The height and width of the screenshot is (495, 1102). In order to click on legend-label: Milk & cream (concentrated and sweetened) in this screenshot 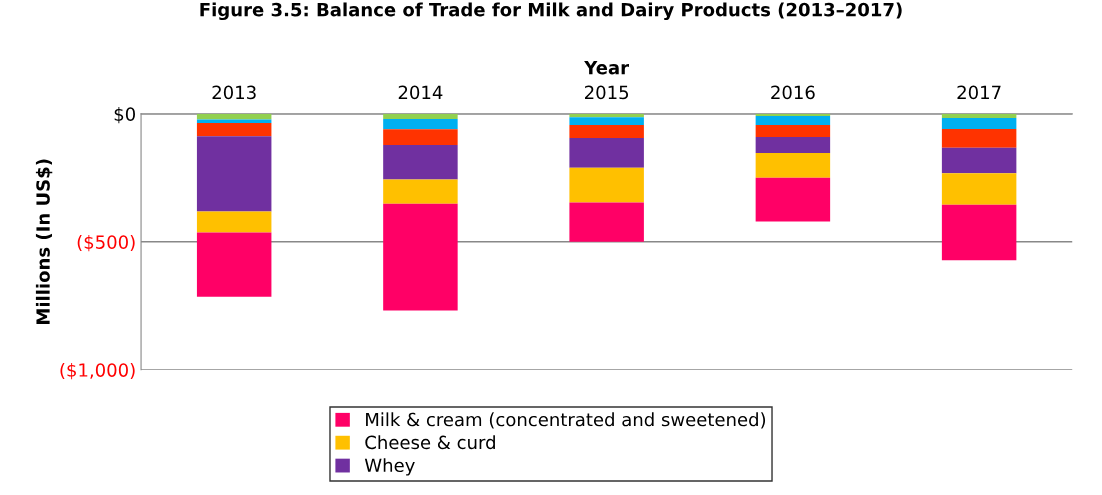, I will do `click(566, 420)`.